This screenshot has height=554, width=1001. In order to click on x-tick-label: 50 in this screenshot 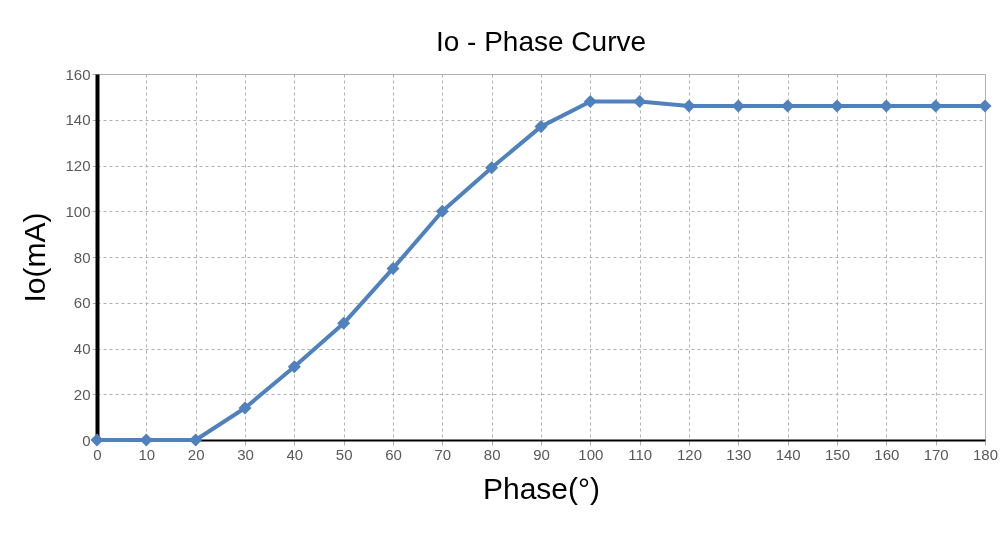, I will do `click(344, 454)`.